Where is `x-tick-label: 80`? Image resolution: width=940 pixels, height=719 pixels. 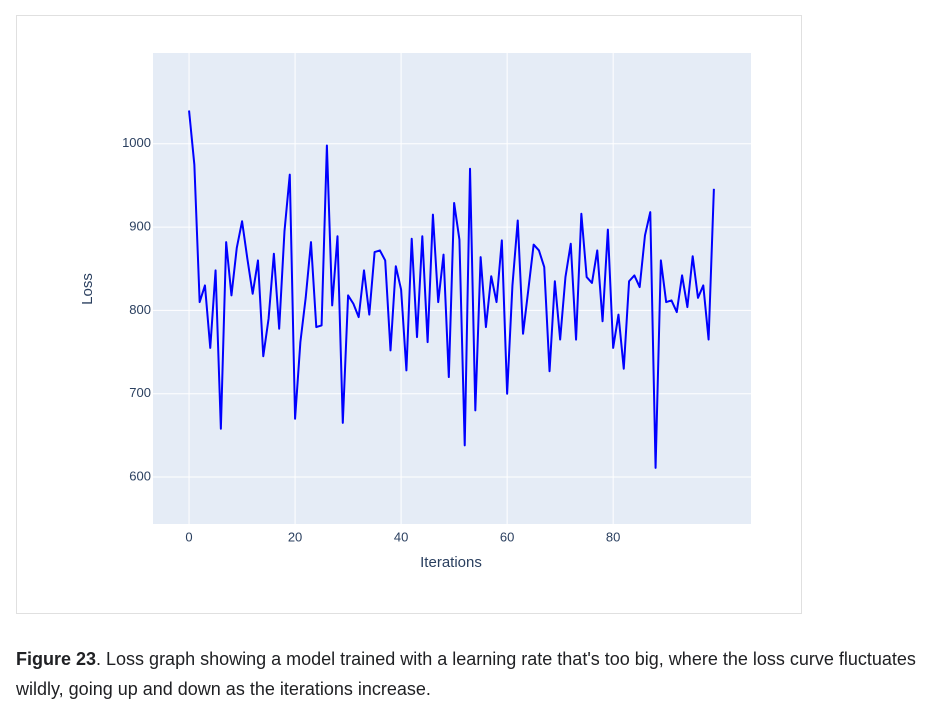
x-tick-label: 80 is located at coordinates (613, 536).